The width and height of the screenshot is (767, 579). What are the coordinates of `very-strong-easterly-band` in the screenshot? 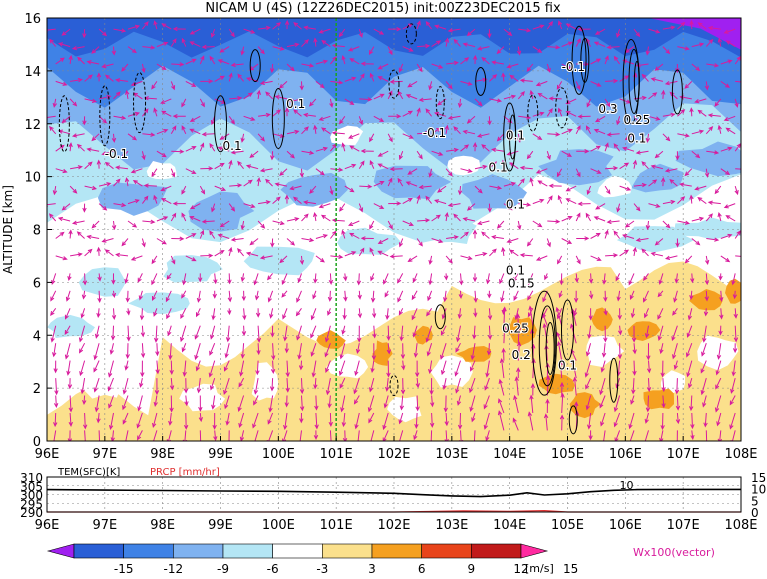 It's located at (394, 38).